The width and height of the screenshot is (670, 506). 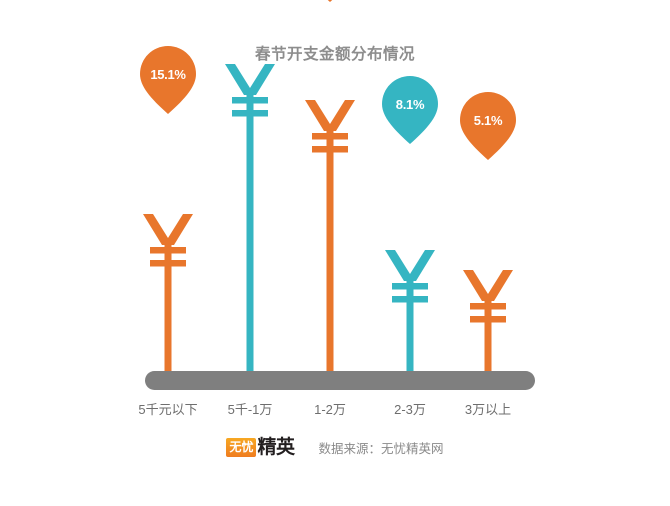 I want to click on footer: 无忧 精英 数据来源：无忧精英网, so click(x=335, y=447).